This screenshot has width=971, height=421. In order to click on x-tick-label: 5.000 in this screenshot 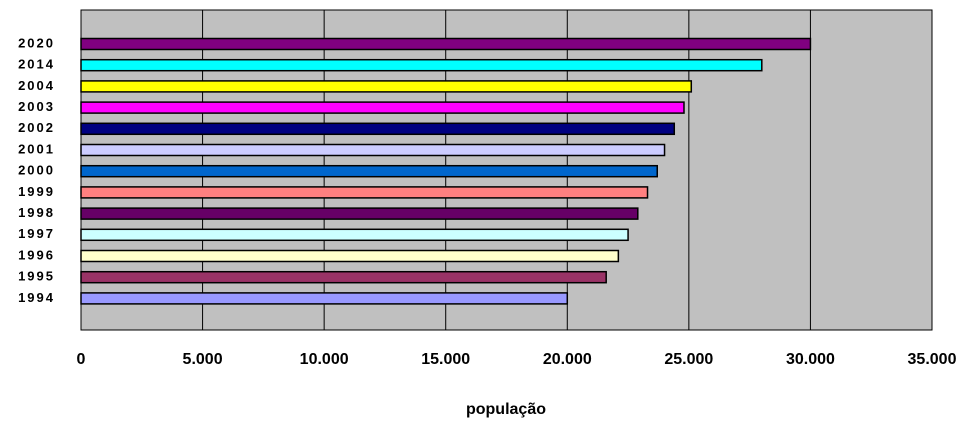, I will do `click(203, 359)`.